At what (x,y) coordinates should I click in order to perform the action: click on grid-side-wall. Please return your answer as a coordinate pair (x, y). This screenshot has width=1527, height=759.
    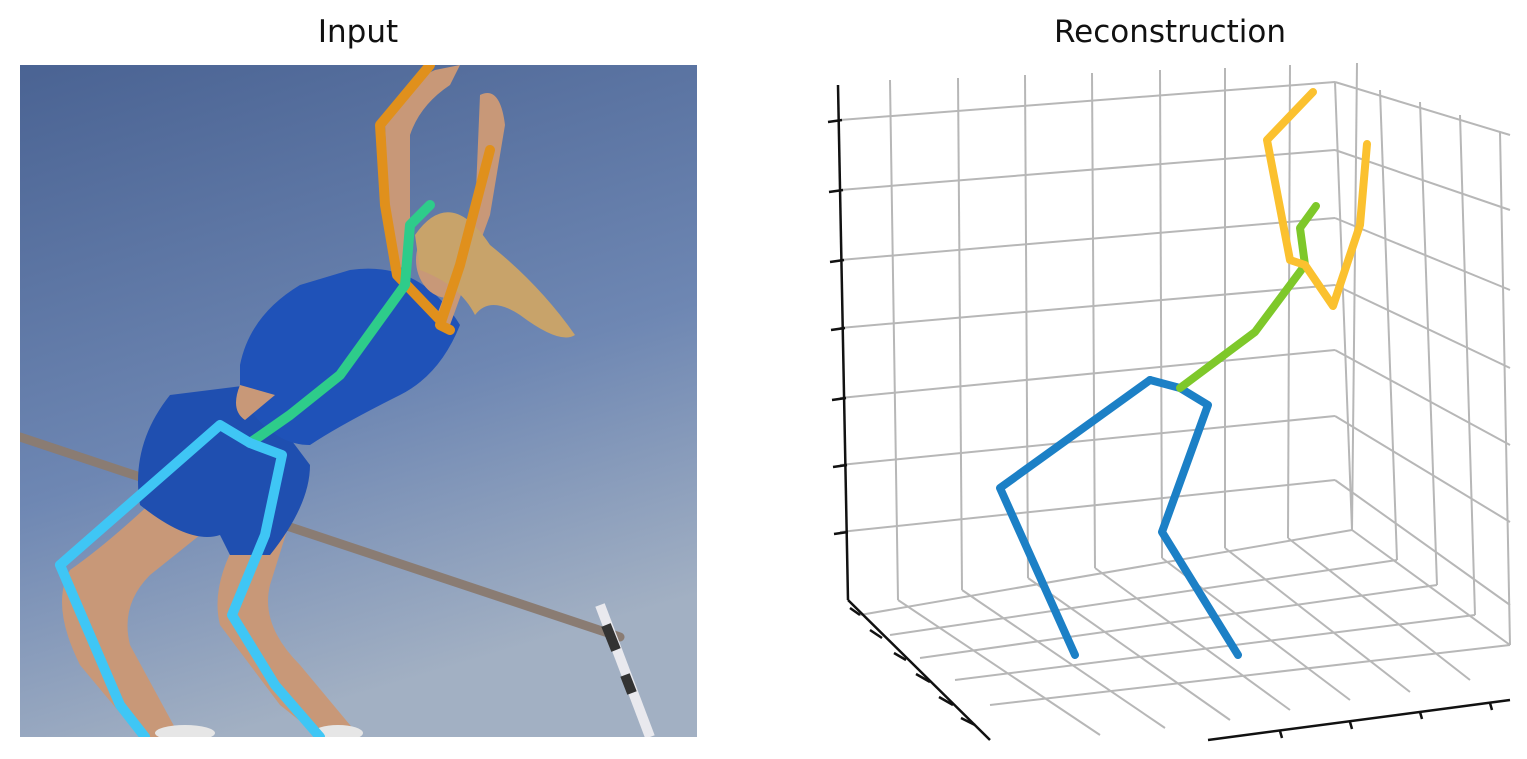
    Looking at the image, I should click on (1422, 363).